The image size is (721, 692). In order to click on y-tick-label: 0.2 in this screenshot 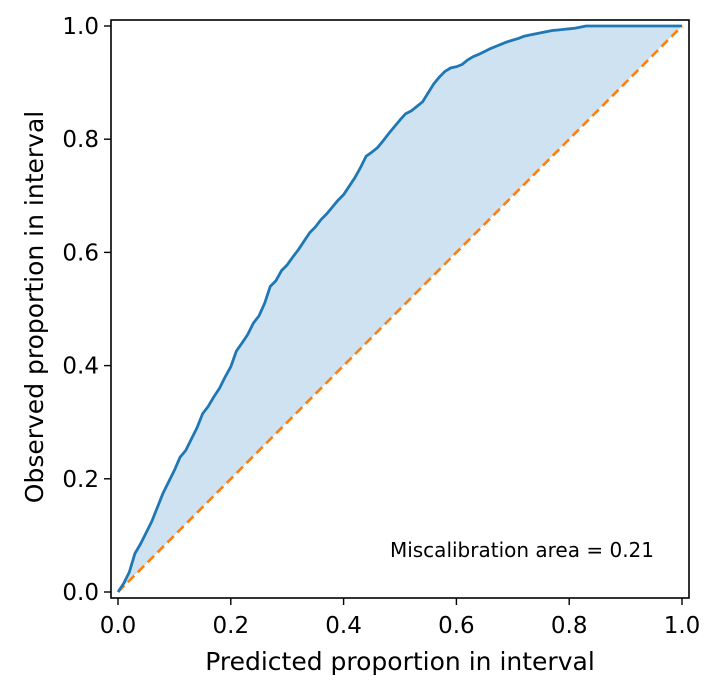, I will do `click(80, 480)`.